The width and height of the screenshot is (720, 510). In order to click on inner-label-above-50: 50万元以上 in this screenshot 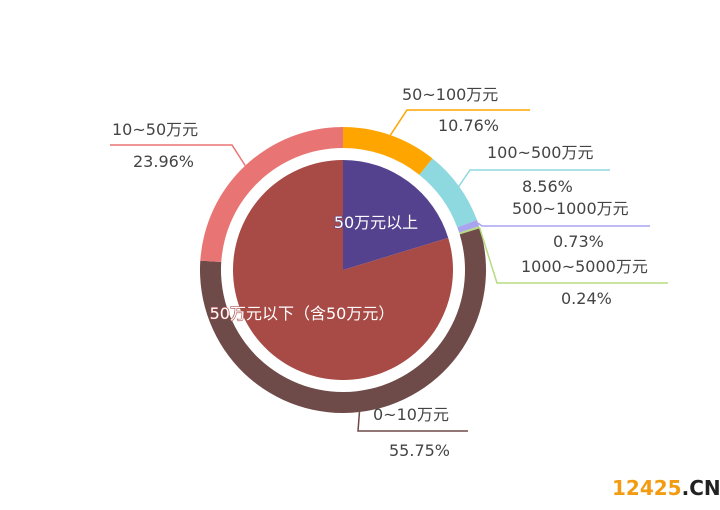, I will do `click(376, 222)`.